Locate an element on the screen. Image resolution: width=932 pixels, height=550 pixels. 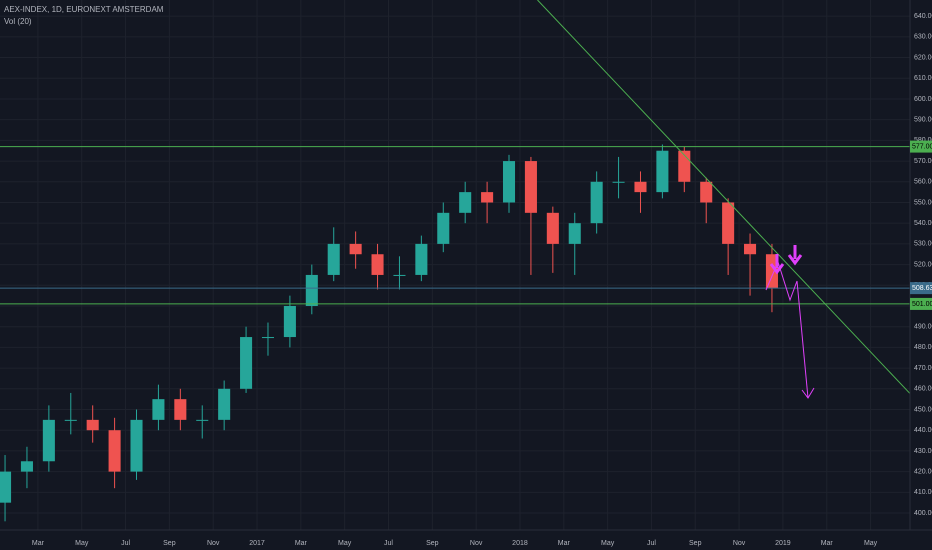
y-tick-label: 400.00 is located at coordinates (923, 513).